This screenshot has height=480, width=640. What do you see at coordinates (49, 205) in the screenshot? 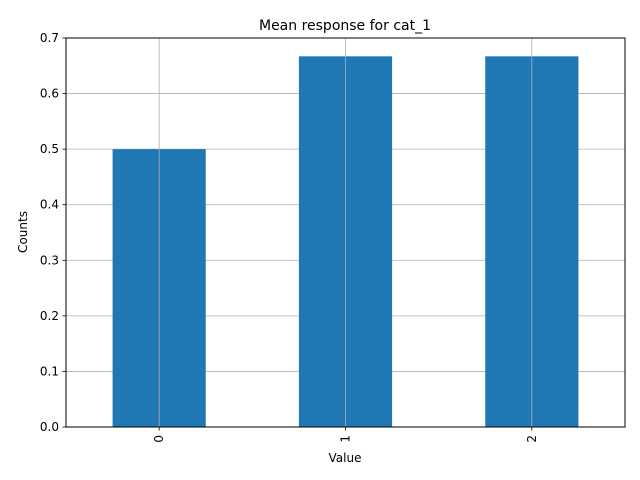
I see `y-tick-label: 0.4` at bounding box center [49, 205].